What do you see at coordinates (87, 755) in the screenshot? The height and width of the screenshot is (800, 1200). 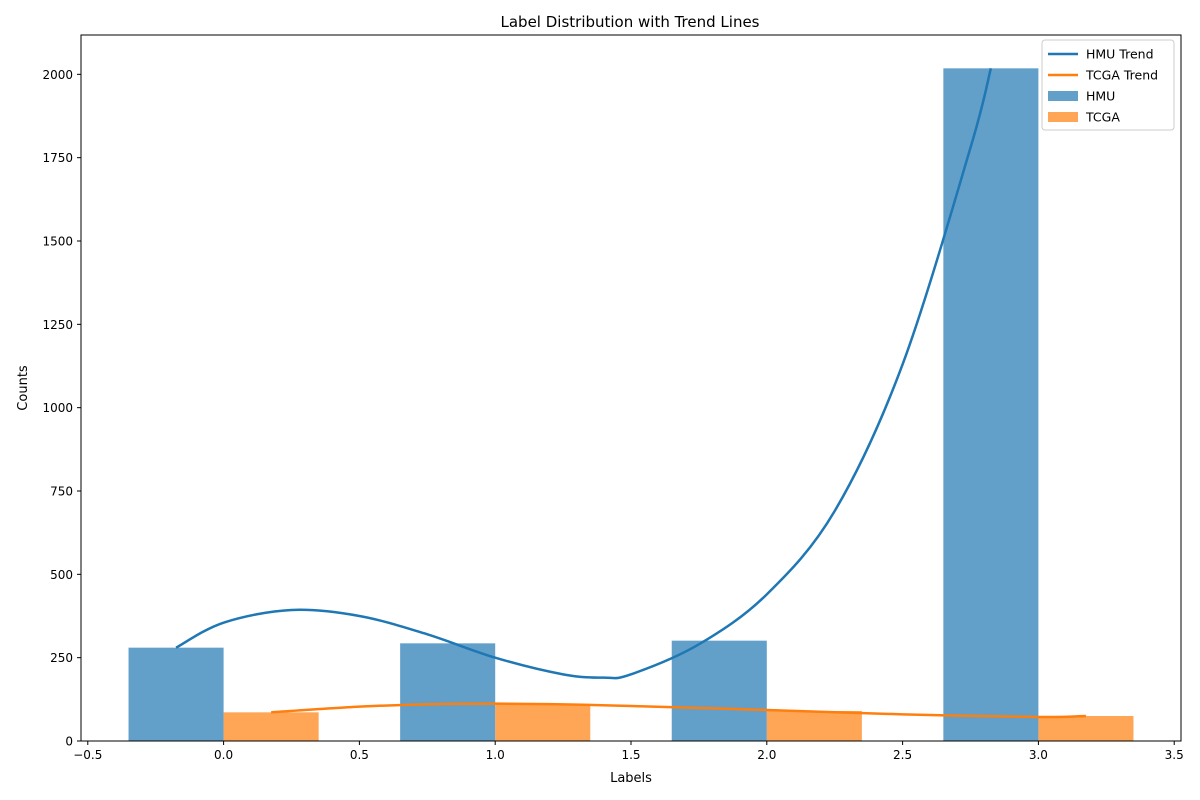 I see `x-tick-label: −0.5` at bounding box center [87, 755].